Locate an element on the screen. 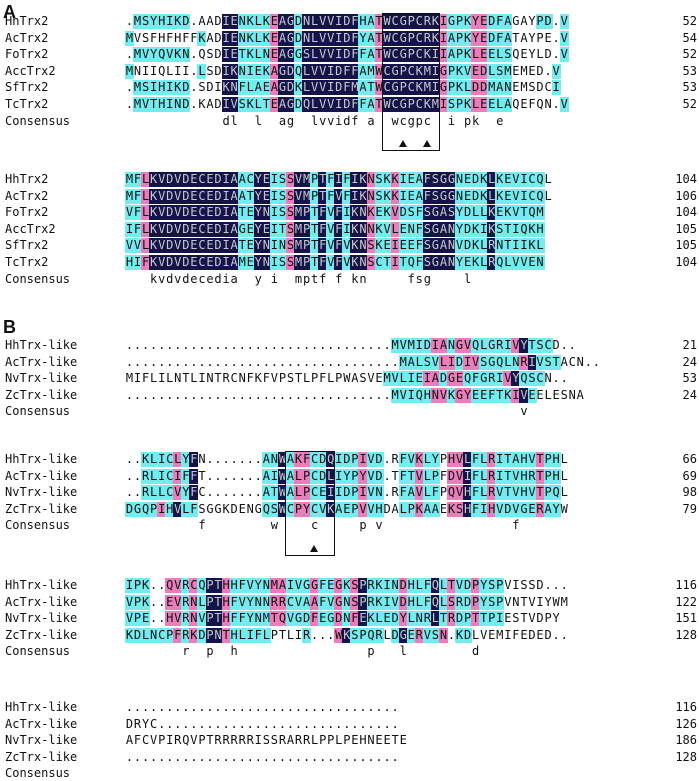 The height and width of the screenshot is (781, 699). residue: h is located at coordinates (234, 651).